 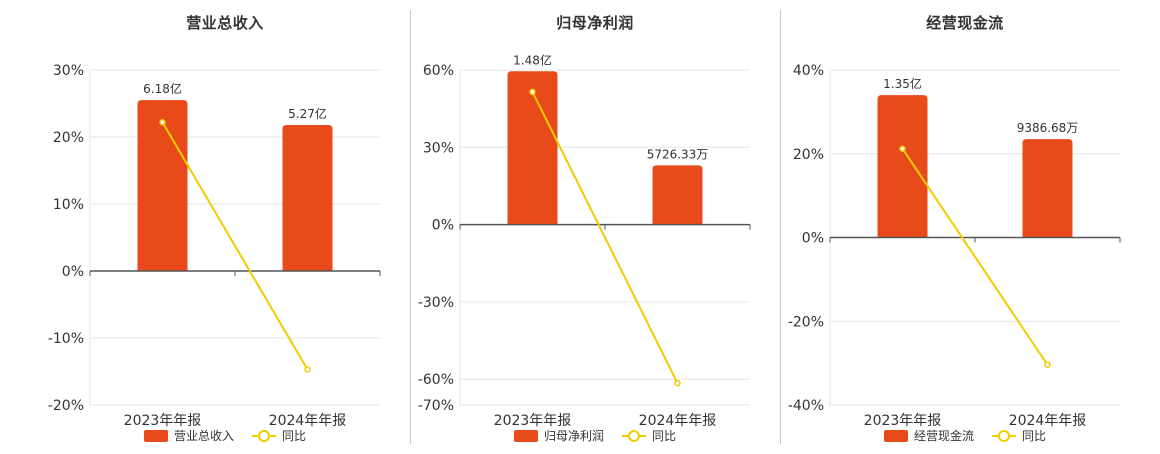 What do you see at coordinates (438, 71) in the screenshot?
I see `y-tick-label: 60%` at bounding box center [438, 71].